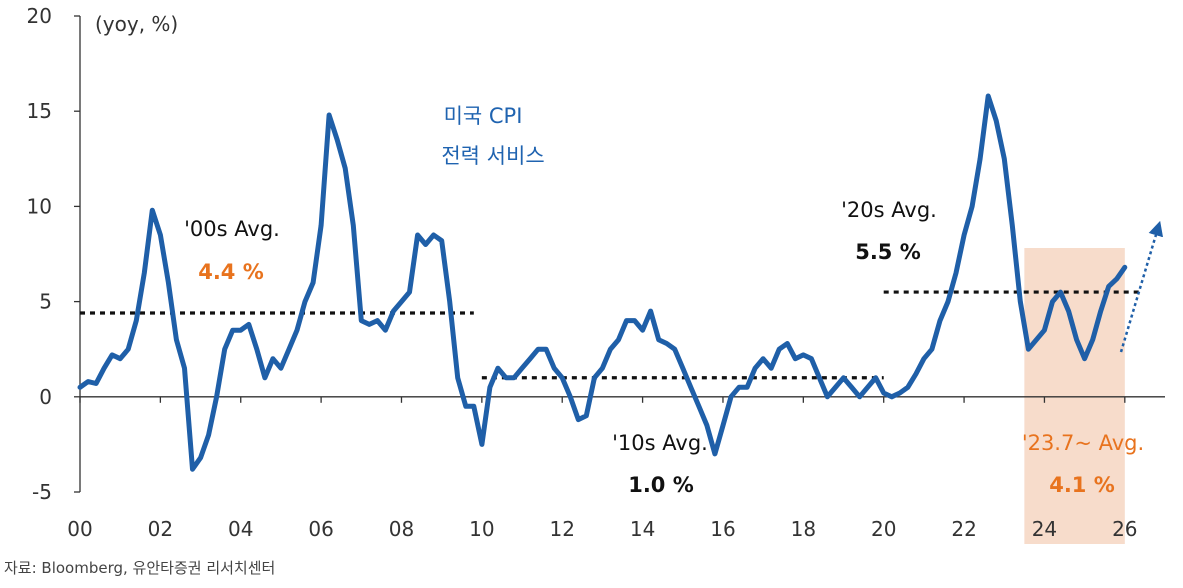 Image resolution: width=1183 pixels, height=588 pixels. I want to click on unit-label: (yoy, %), so click(136, 24).